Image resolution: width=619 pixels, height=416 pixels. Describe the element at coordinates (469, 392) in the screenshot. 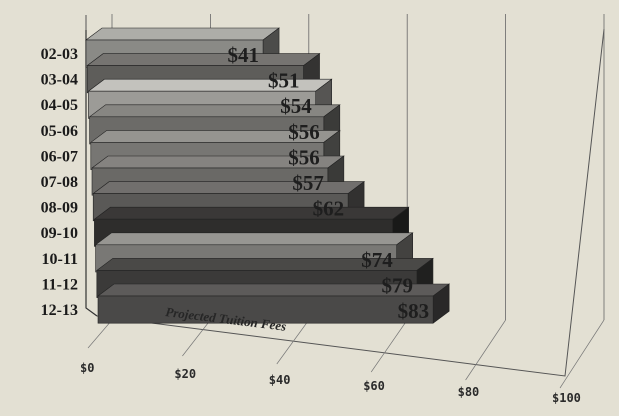

I see `x-tick-label: $80` at that location.